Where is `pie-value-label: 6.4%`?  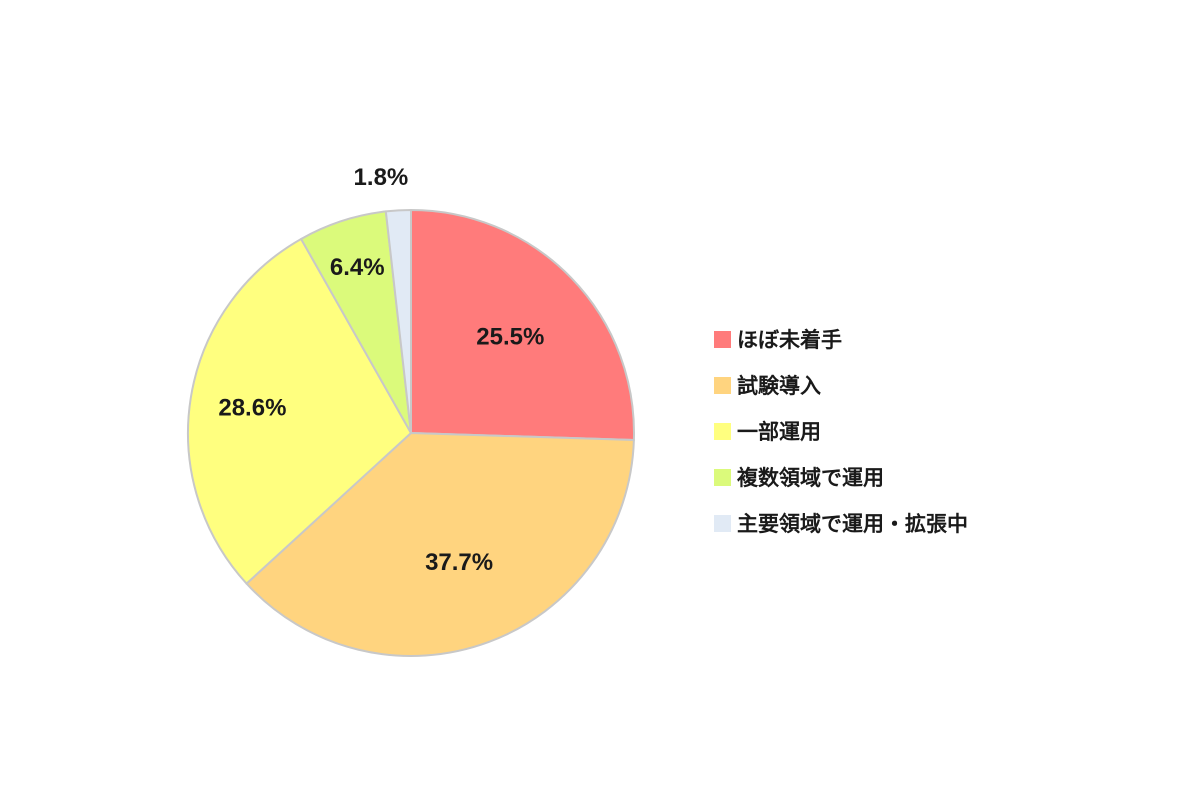
pie-value-label: 6.4% is located at coordinates (357, 267).